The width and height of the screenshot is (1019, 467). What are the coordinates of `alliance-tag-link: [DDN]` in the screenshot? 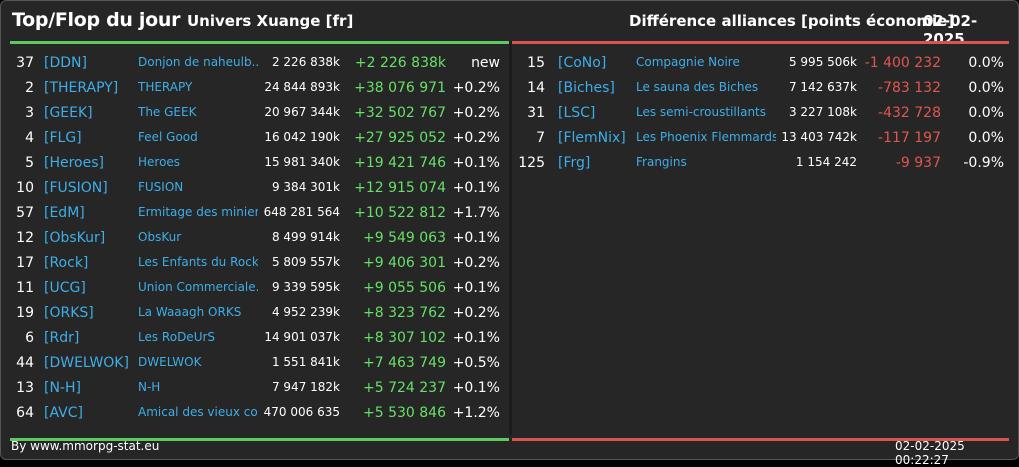 It's located at (65, 63).